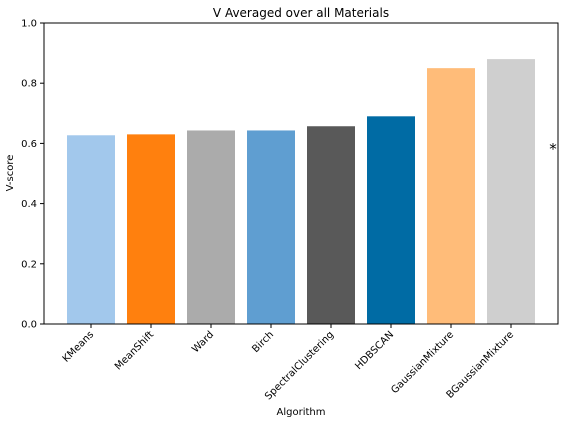 The width and height of the screenshot is (568, 424). I want to click on bar-birch, so click(271, 227).